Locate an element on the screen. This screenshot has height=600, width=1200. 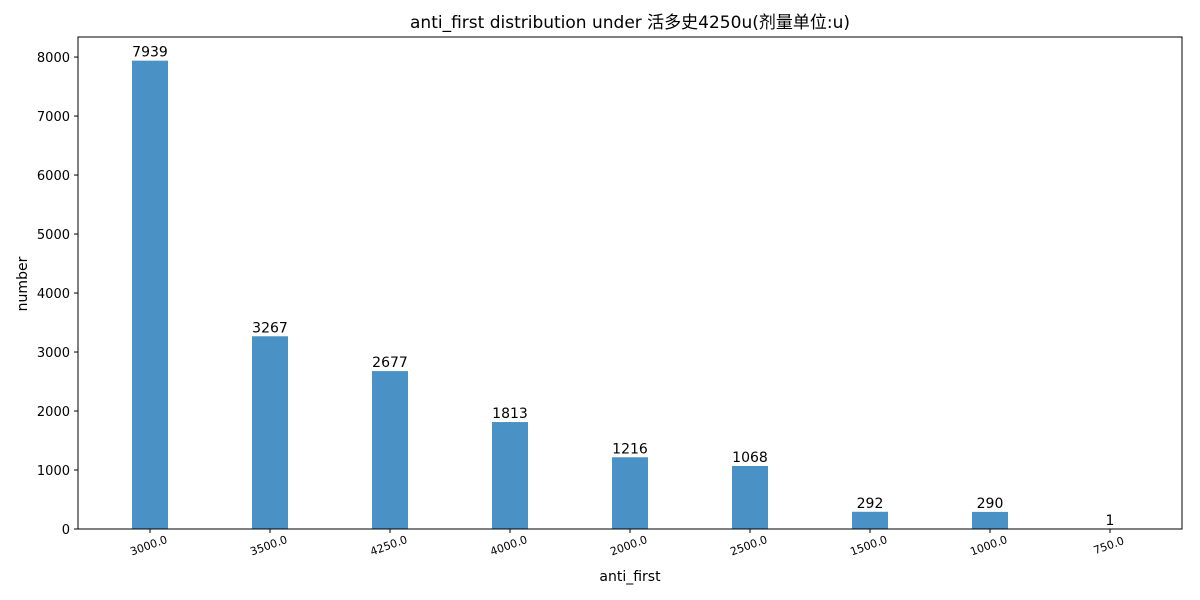
data-label-750.0: 1 is located at coordinates (1110, 521).